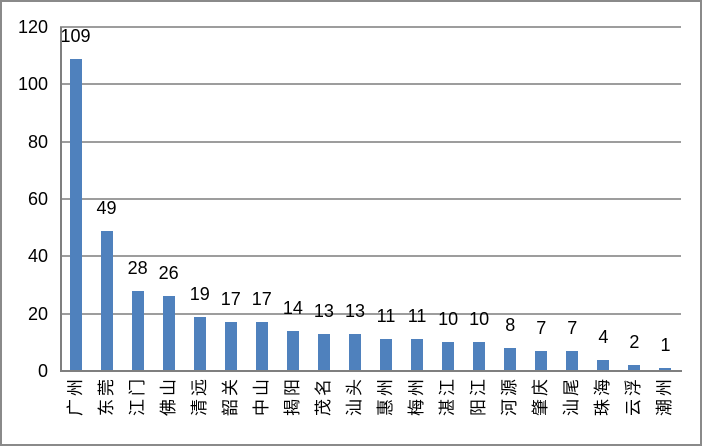 The width and height of the screenshot is (702, 446). I want to click on x-axis-category-label: 揭阳, so click(292, 396).